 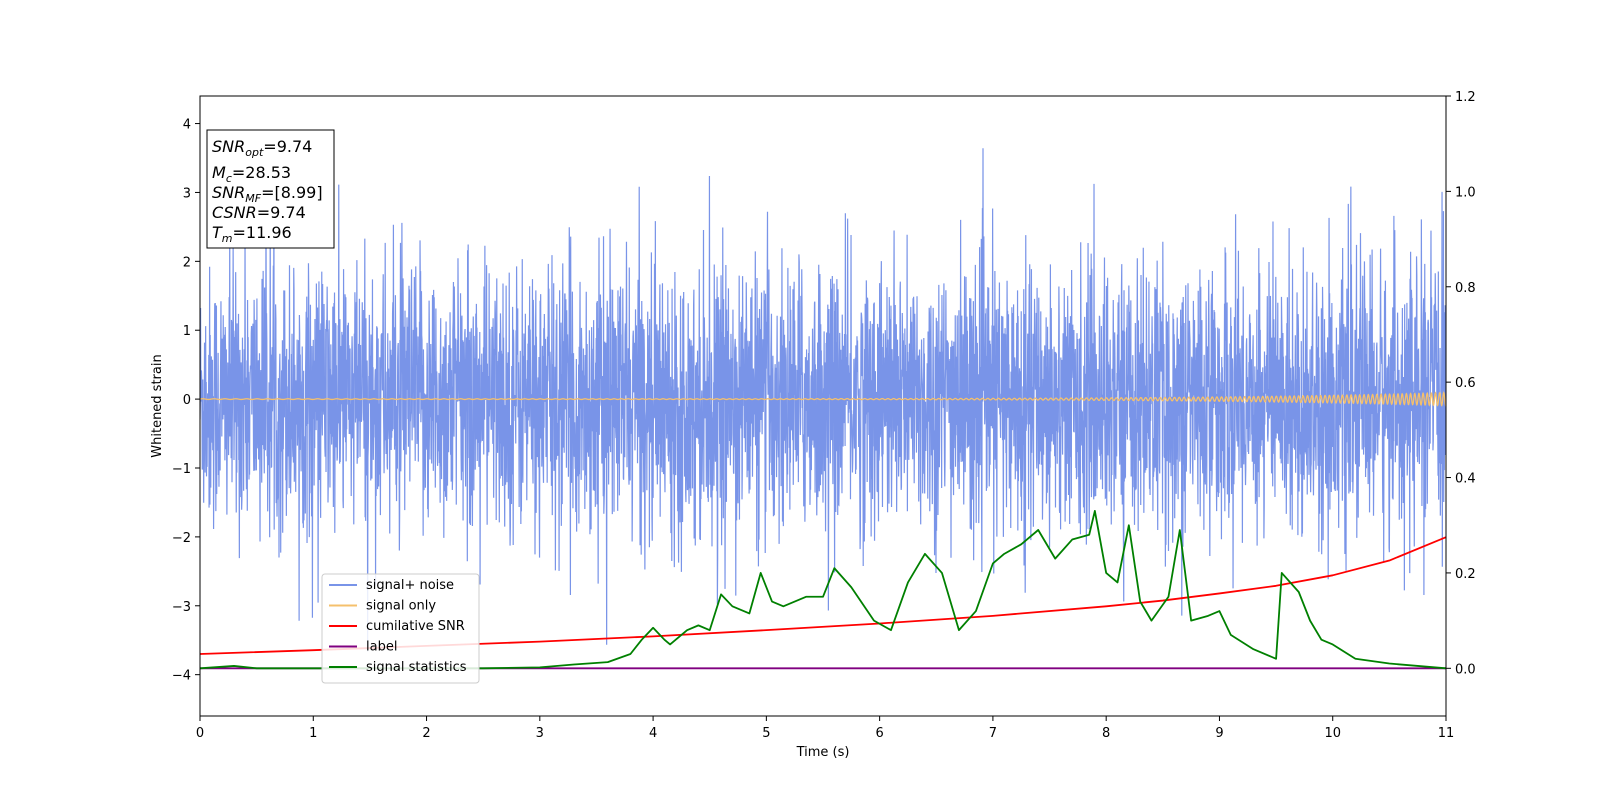 I want to click on right-y-axis-ticks: 0.0 0.2 0.4 0.6 0.8 1.0 1.2, so click(x=1461, y=383).